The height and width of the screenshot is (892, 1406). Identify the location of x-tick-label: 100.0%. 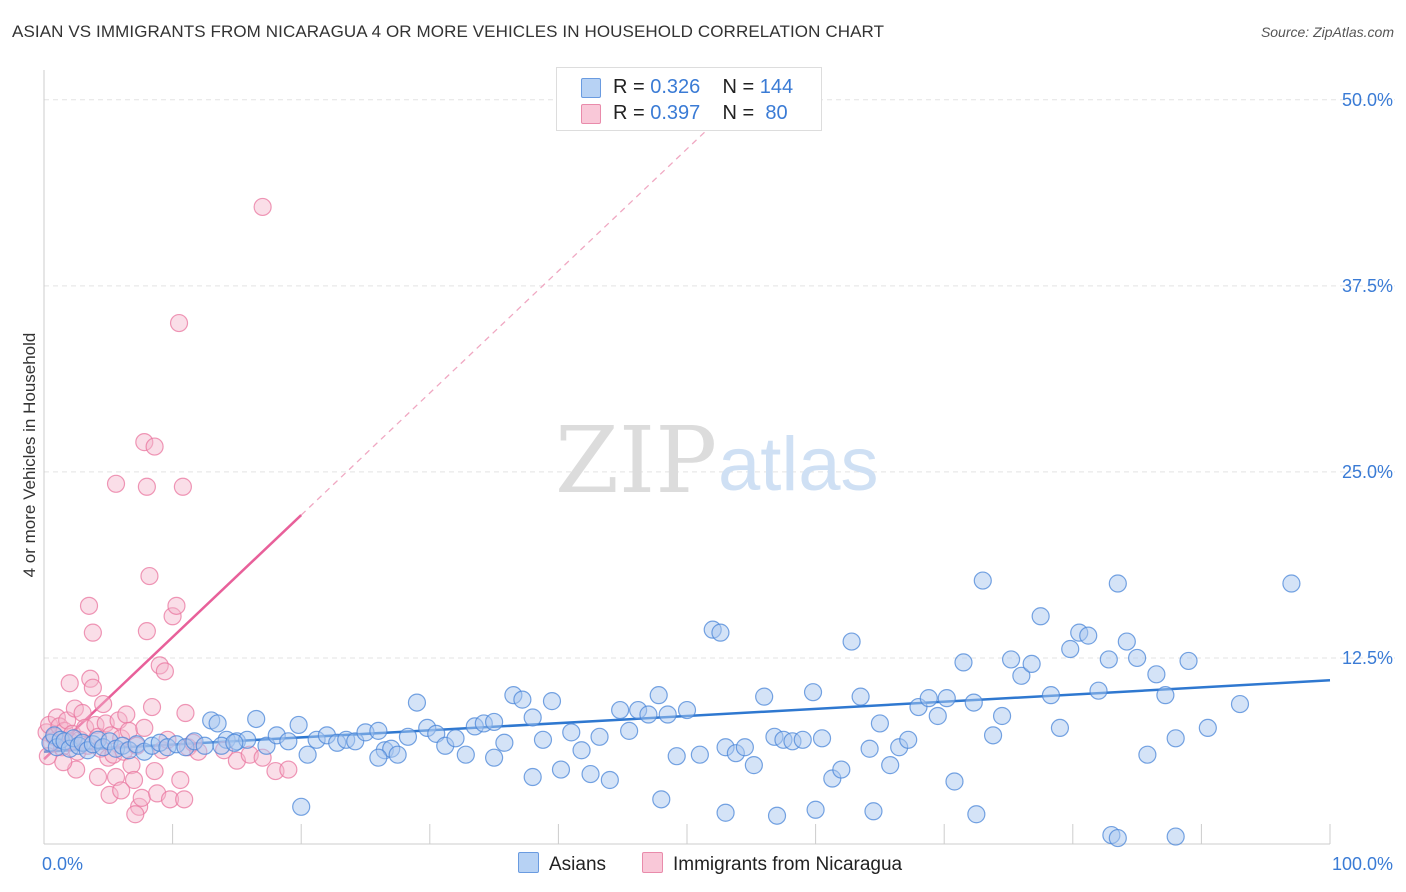
(1362, 864).